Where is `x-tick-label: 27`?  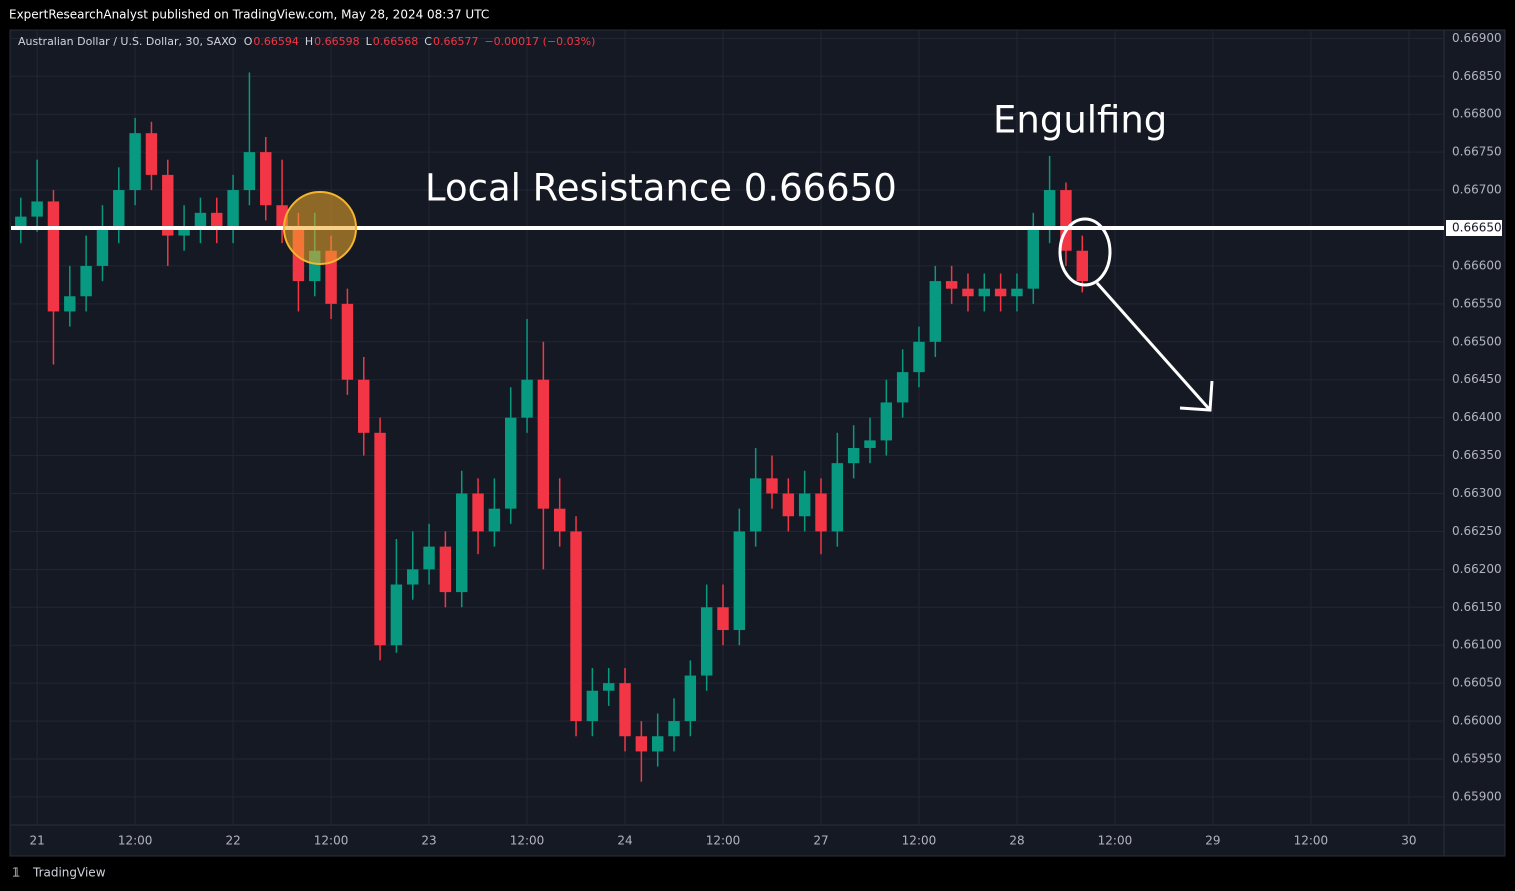
x-tick-label: 27 is located at coordinates (820, 841).